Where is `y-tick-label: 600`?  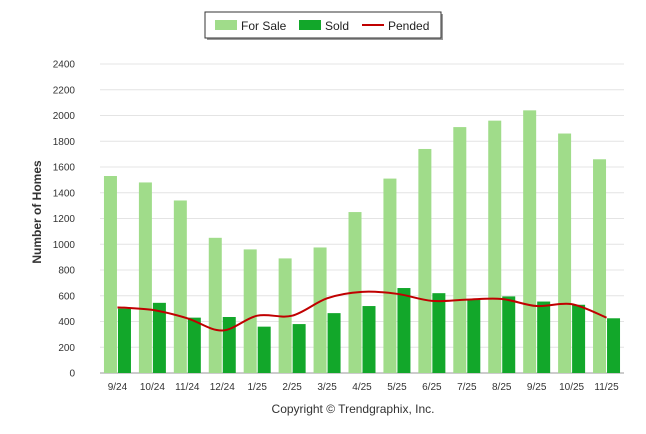
y-tick-label: 600 is located at coordinates (66, 296).